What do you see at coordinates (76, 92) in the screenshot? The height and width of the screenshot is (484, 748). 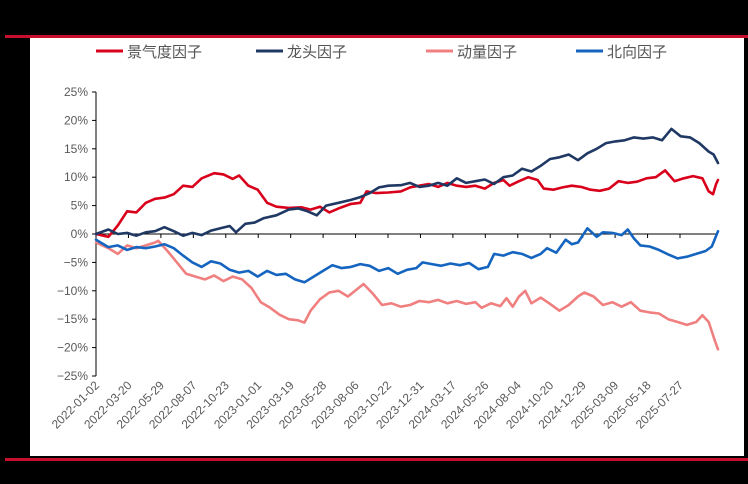 I see `y-tick-label: 25%` at bounding box center [76, 92].